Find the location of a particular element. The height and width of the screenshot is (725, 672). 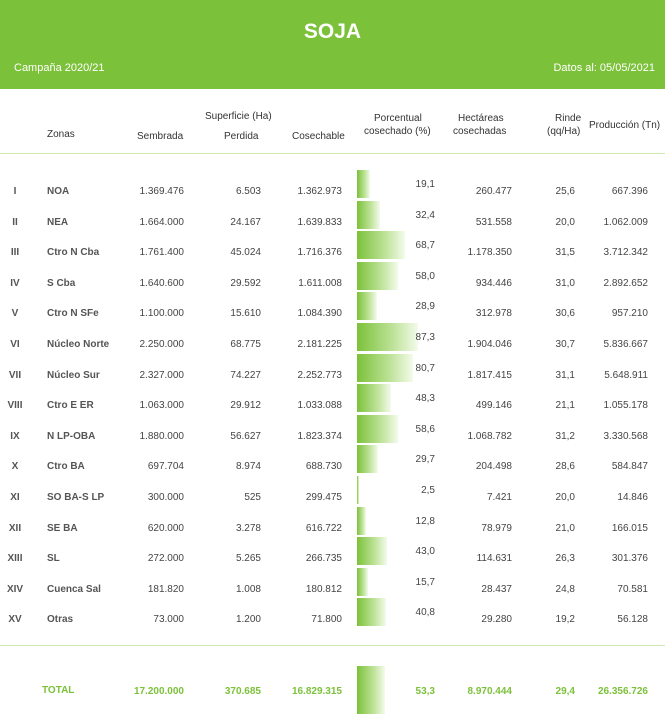

total-sembrada: 17.200.000 is located at coordinates (158, 691).